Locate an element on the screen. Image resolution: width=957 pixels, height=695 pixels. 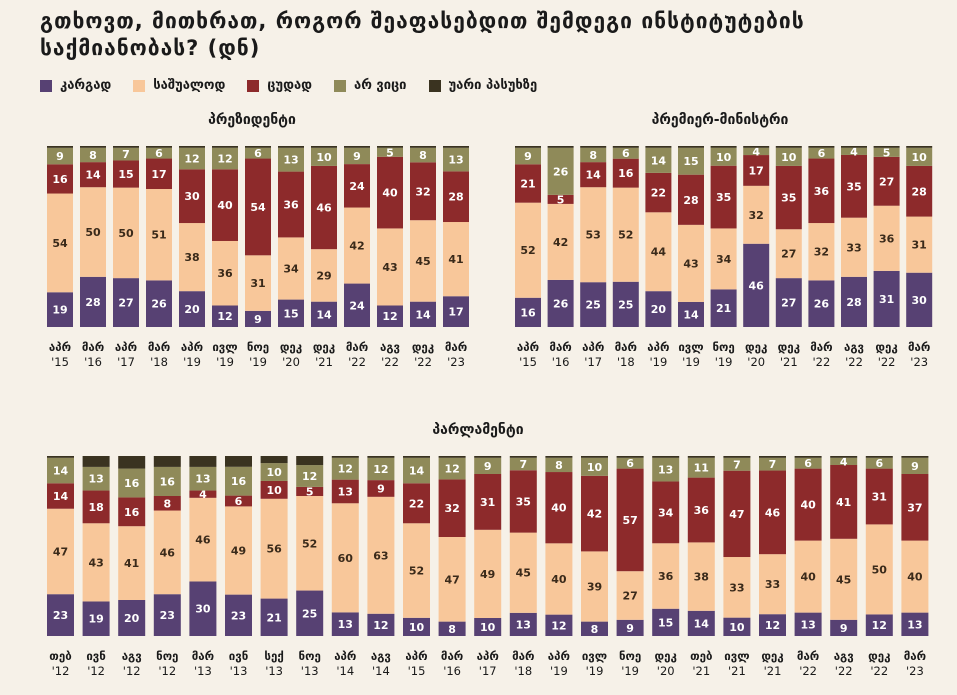
x-tick-month: თებ is located at coordinates (701, 656).